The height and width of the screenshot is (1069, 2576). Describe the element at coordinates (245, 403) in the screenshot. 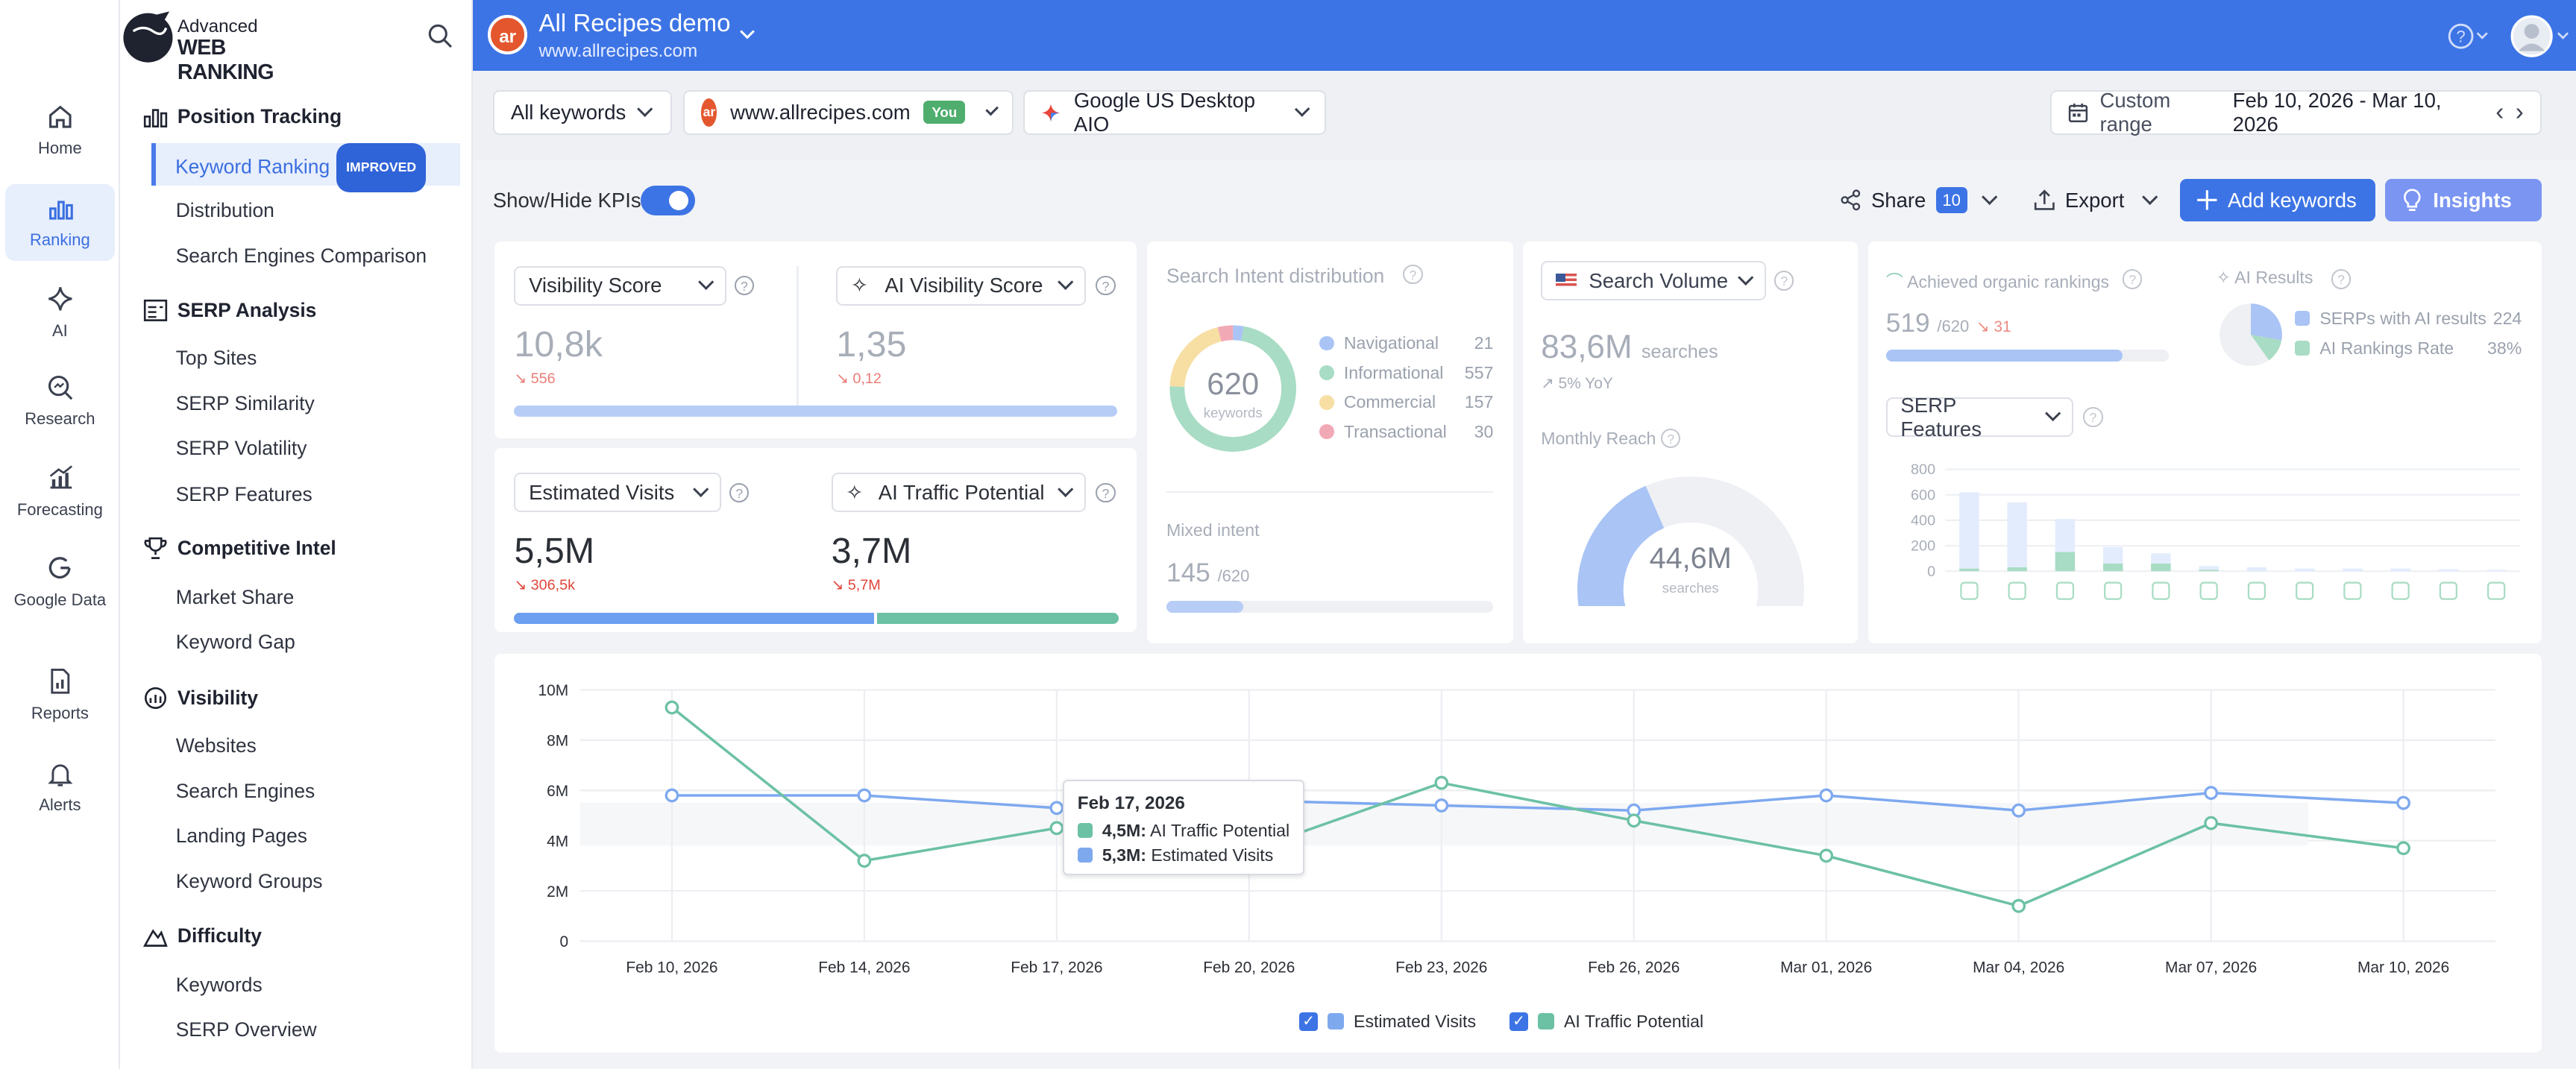

I see `nav-item-serp-similarity: SERP Similarity` at that location.